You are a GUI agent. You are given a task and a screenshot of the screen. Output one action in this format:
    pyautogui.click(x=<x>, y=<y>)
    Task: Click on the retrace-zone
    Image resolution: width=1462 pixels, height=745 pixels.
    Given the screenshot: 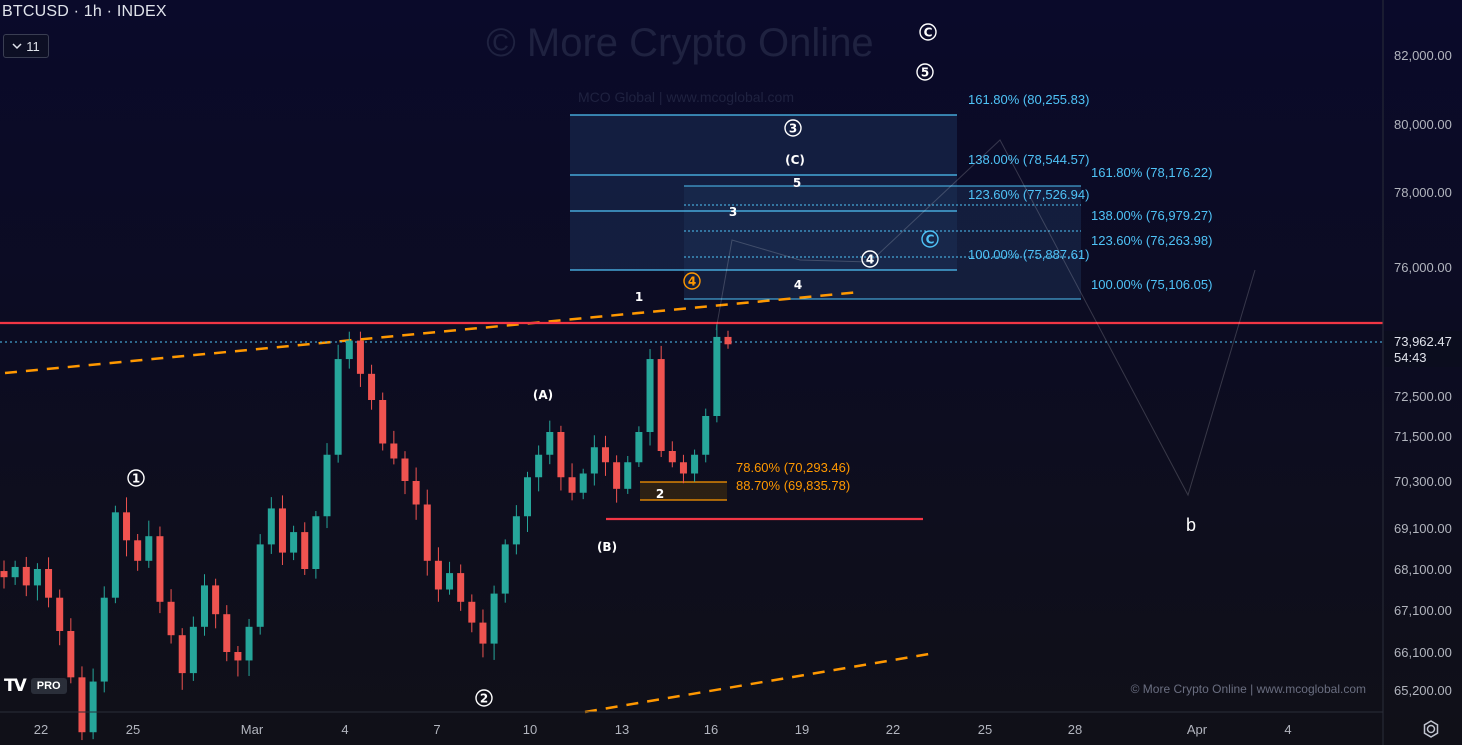 What is the action you would take?
    pyautogui.click(x=683, y=491)
    